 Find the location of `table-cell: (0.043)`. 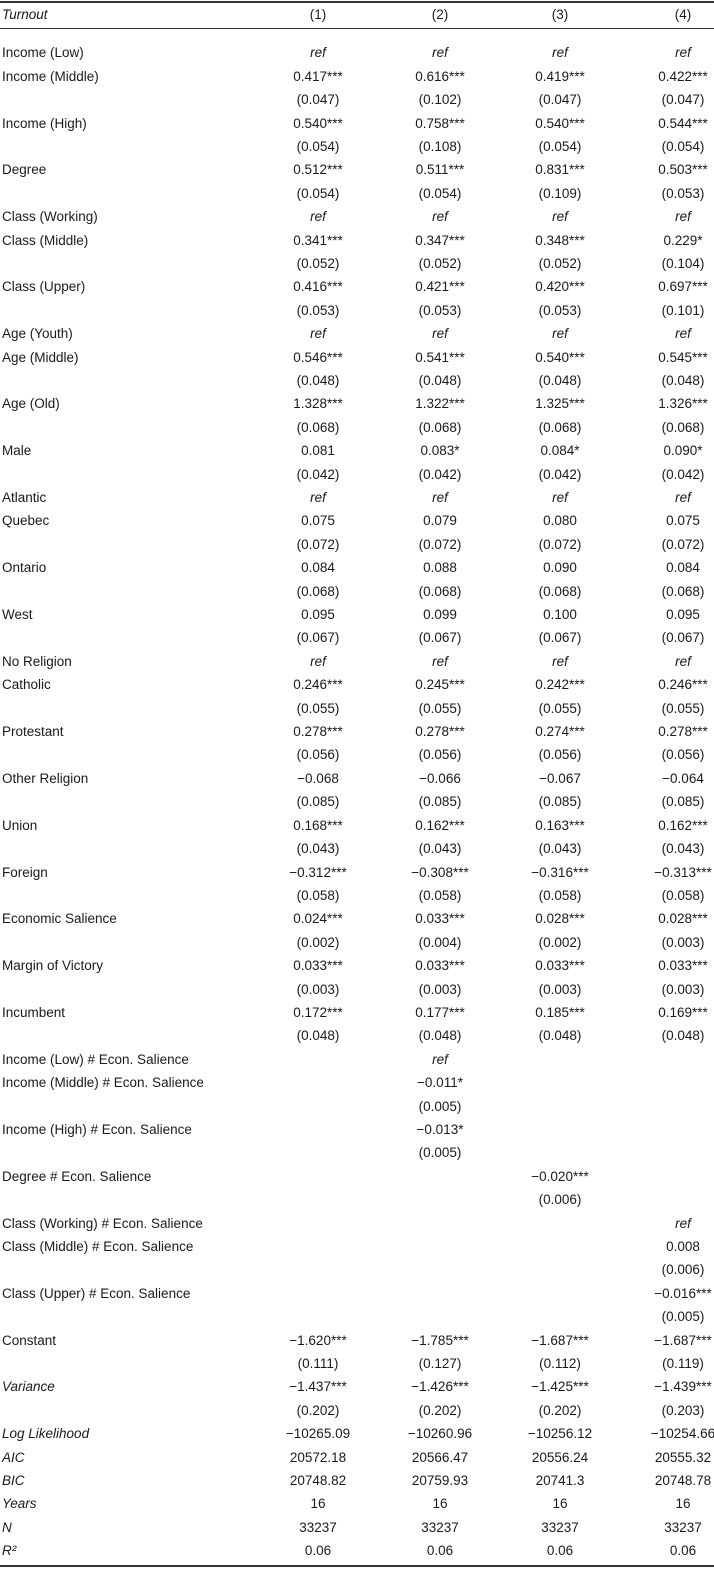

table-cell: (0.043) is located at coordinates (560, 849).